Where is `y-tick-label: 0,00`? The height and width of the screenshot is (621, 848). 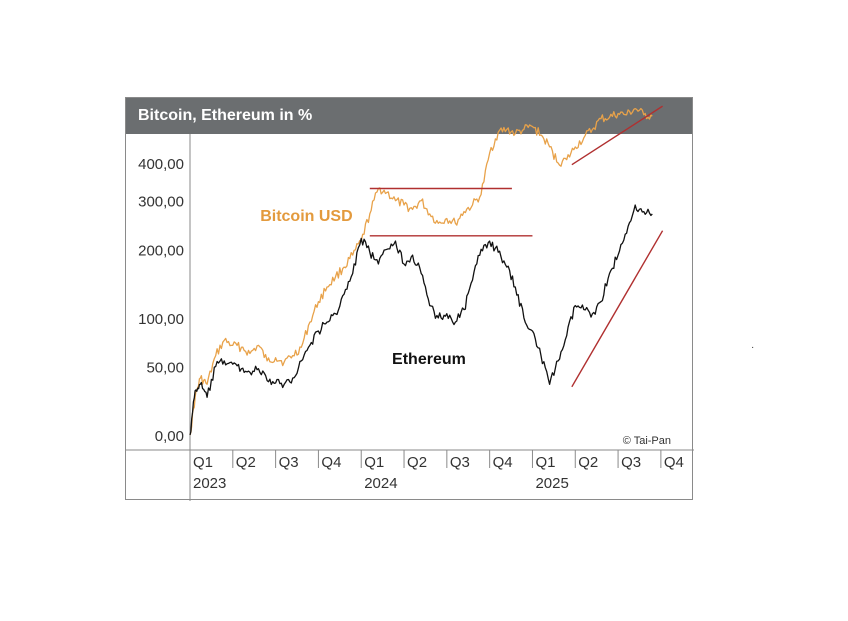
y-tick-label: 0,00 is located at coordinates (169, 436).